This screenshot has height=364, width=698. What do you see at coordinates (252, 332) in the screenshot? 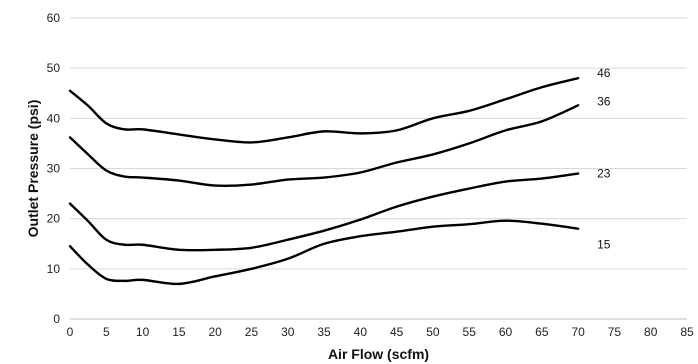
I see `x-tick-label: 25` at bounding box center [252, 332].